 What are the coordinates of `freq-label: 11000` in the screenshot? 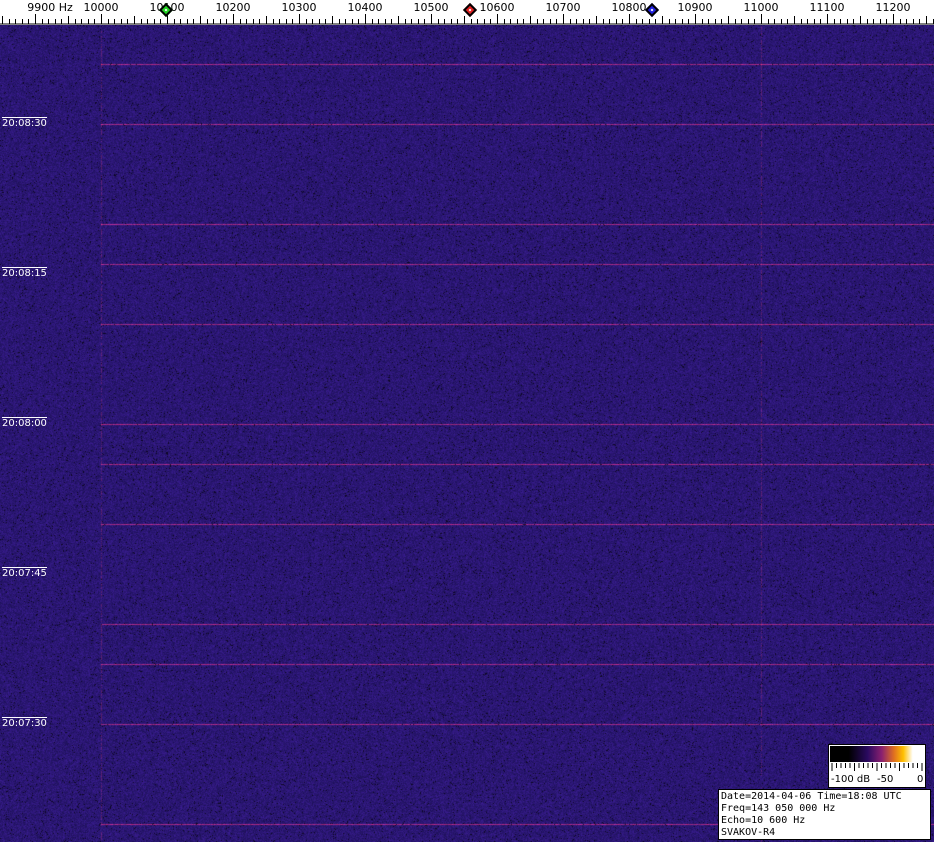 It's located at (761, 7).